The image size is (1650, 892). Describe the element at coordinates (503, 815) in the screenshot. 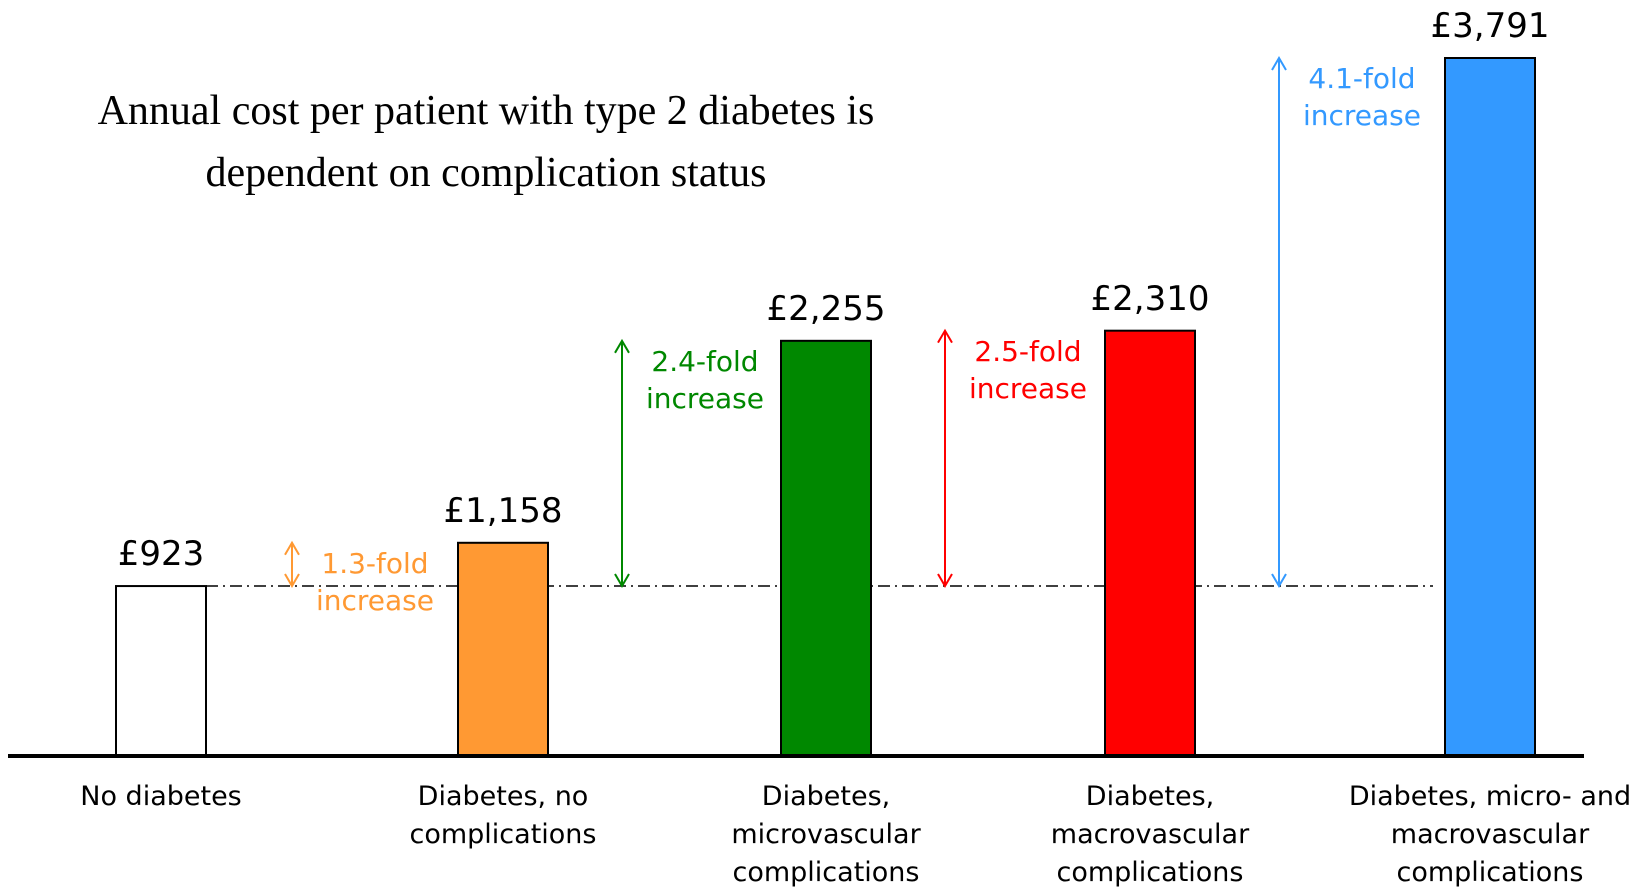

I see `x-tick-label: Diabetes, no complications` at that location.